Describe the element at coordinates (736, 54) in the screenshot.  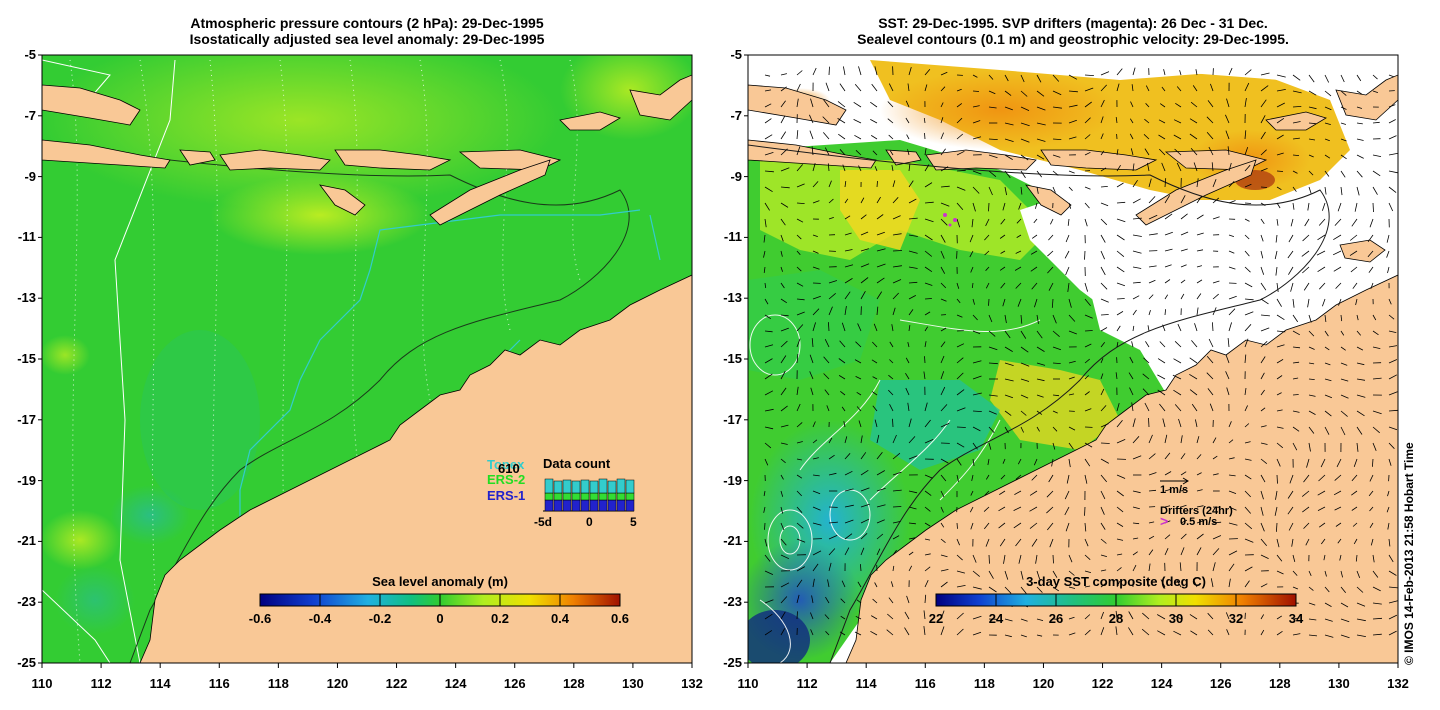
I see `right-lat-tick-label: -5` at that location.